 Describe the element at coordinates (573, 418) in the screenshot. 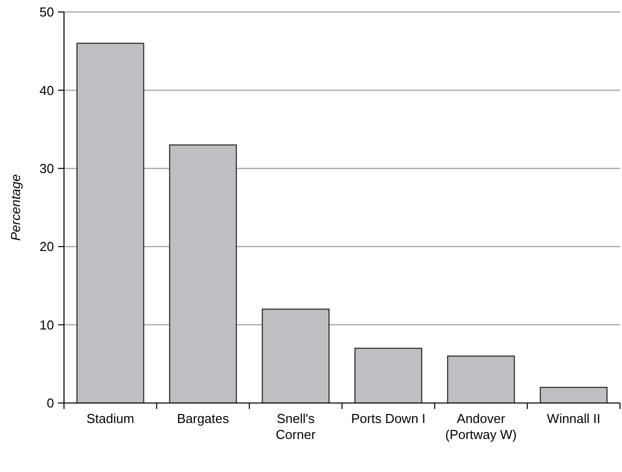

I see `x-tick-label: Winnall II` at that location.